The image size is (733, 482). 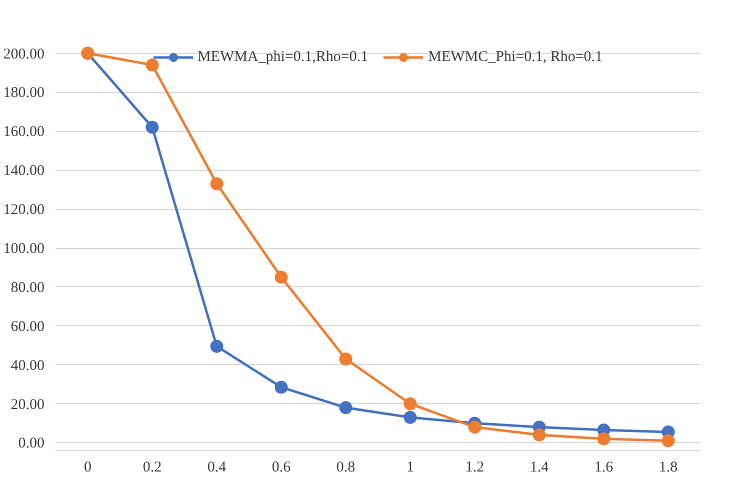 I want to click on x-tick-label: 1, so click(x=410, y=468).